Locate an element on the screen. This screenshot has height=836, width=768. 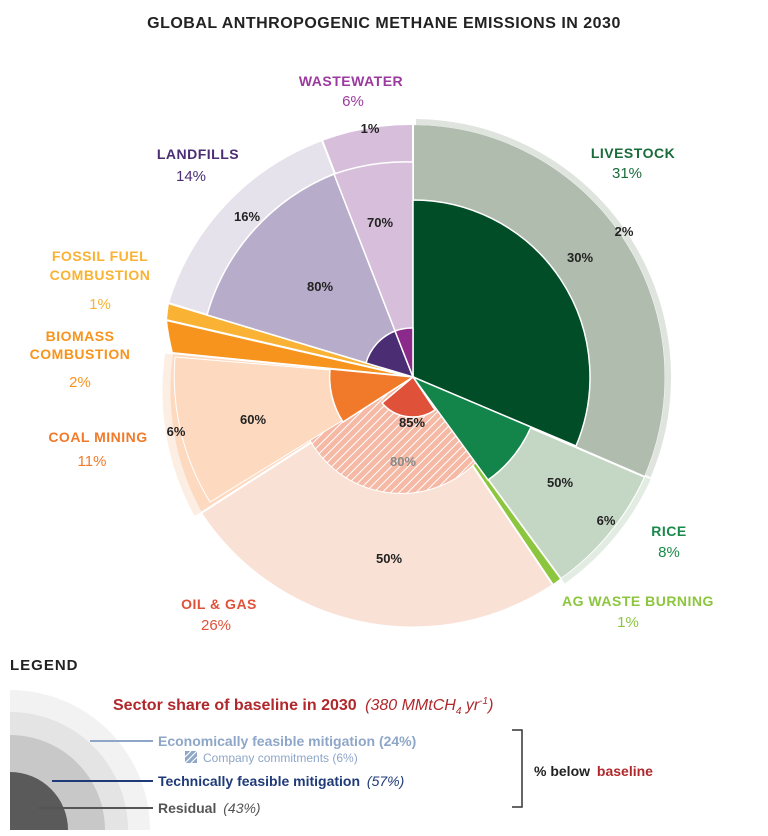
oil-gas-share: 26% is located at coordinates (216, 625).